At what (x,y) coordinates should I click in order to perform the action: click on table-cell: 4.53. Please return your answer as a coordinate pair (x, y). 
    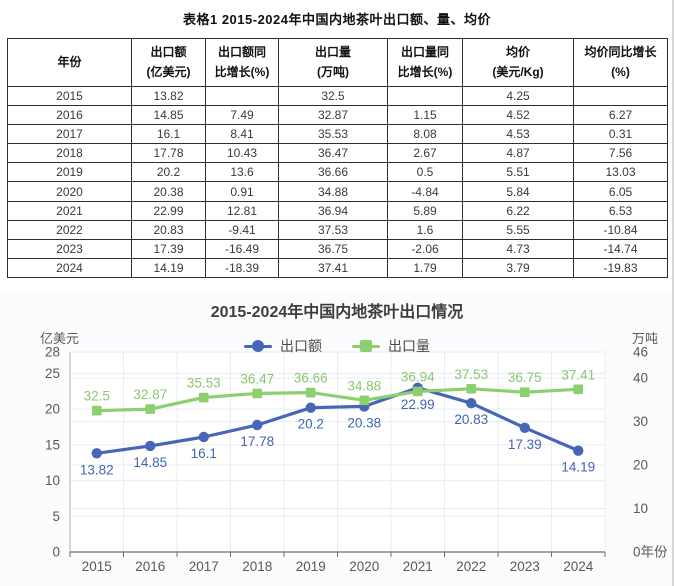
    Looking at the image, I should click on (518, 134).